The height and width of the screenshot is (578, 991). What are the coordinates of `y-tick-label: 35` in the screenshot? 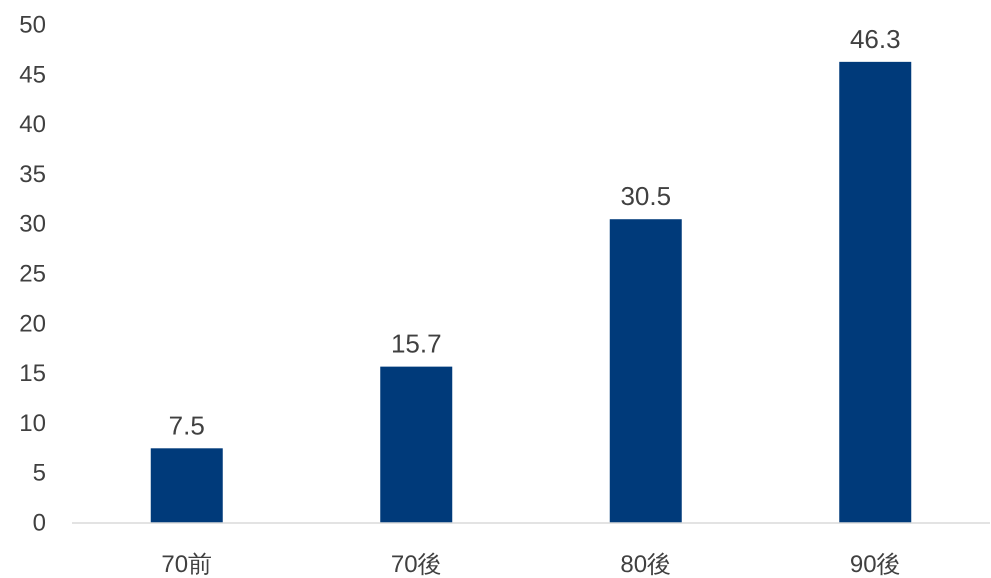 It's located at (32, 174).